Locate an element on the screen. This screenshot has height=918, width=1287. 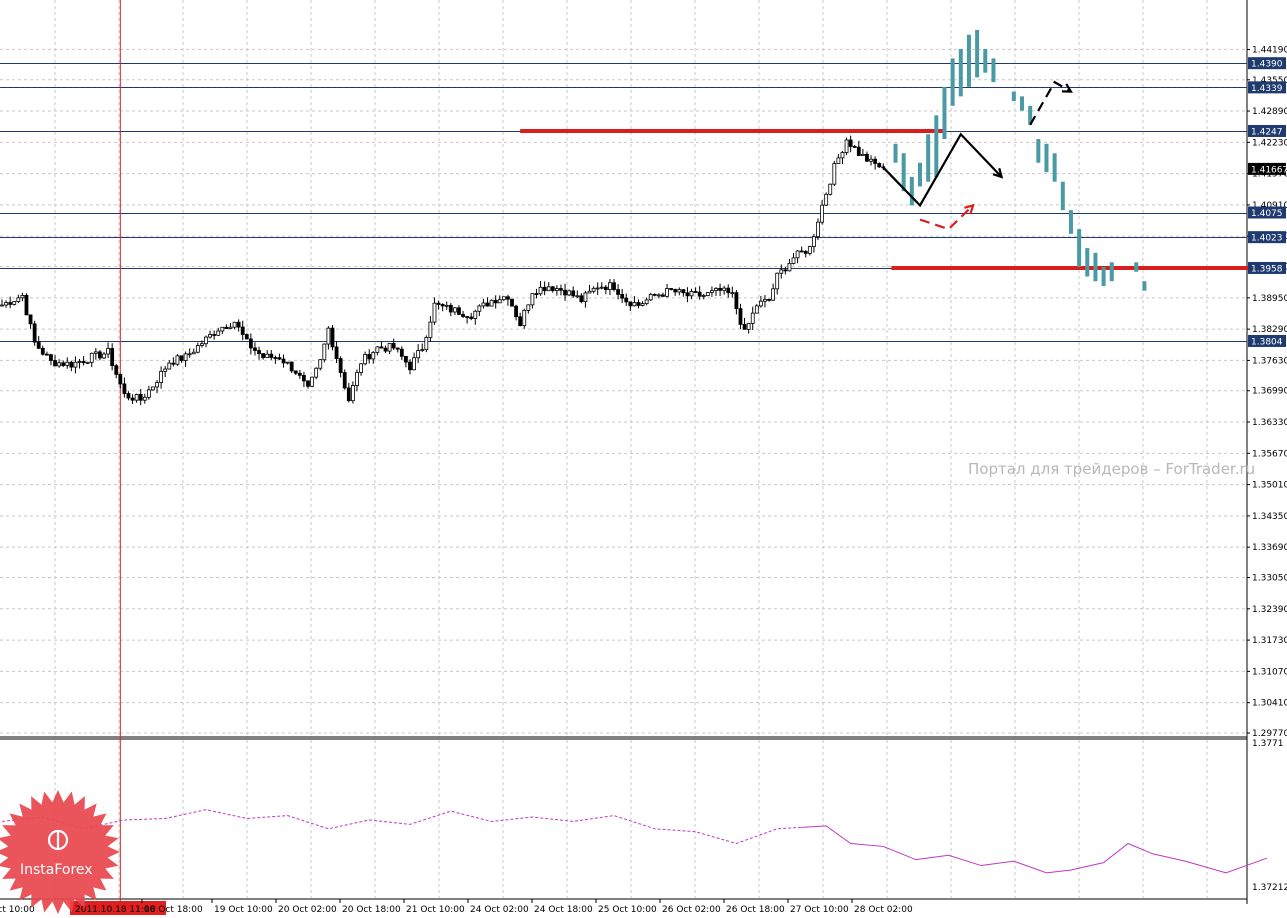
y-tick-label: 1.33690 is located at coordinates (1269, 548).